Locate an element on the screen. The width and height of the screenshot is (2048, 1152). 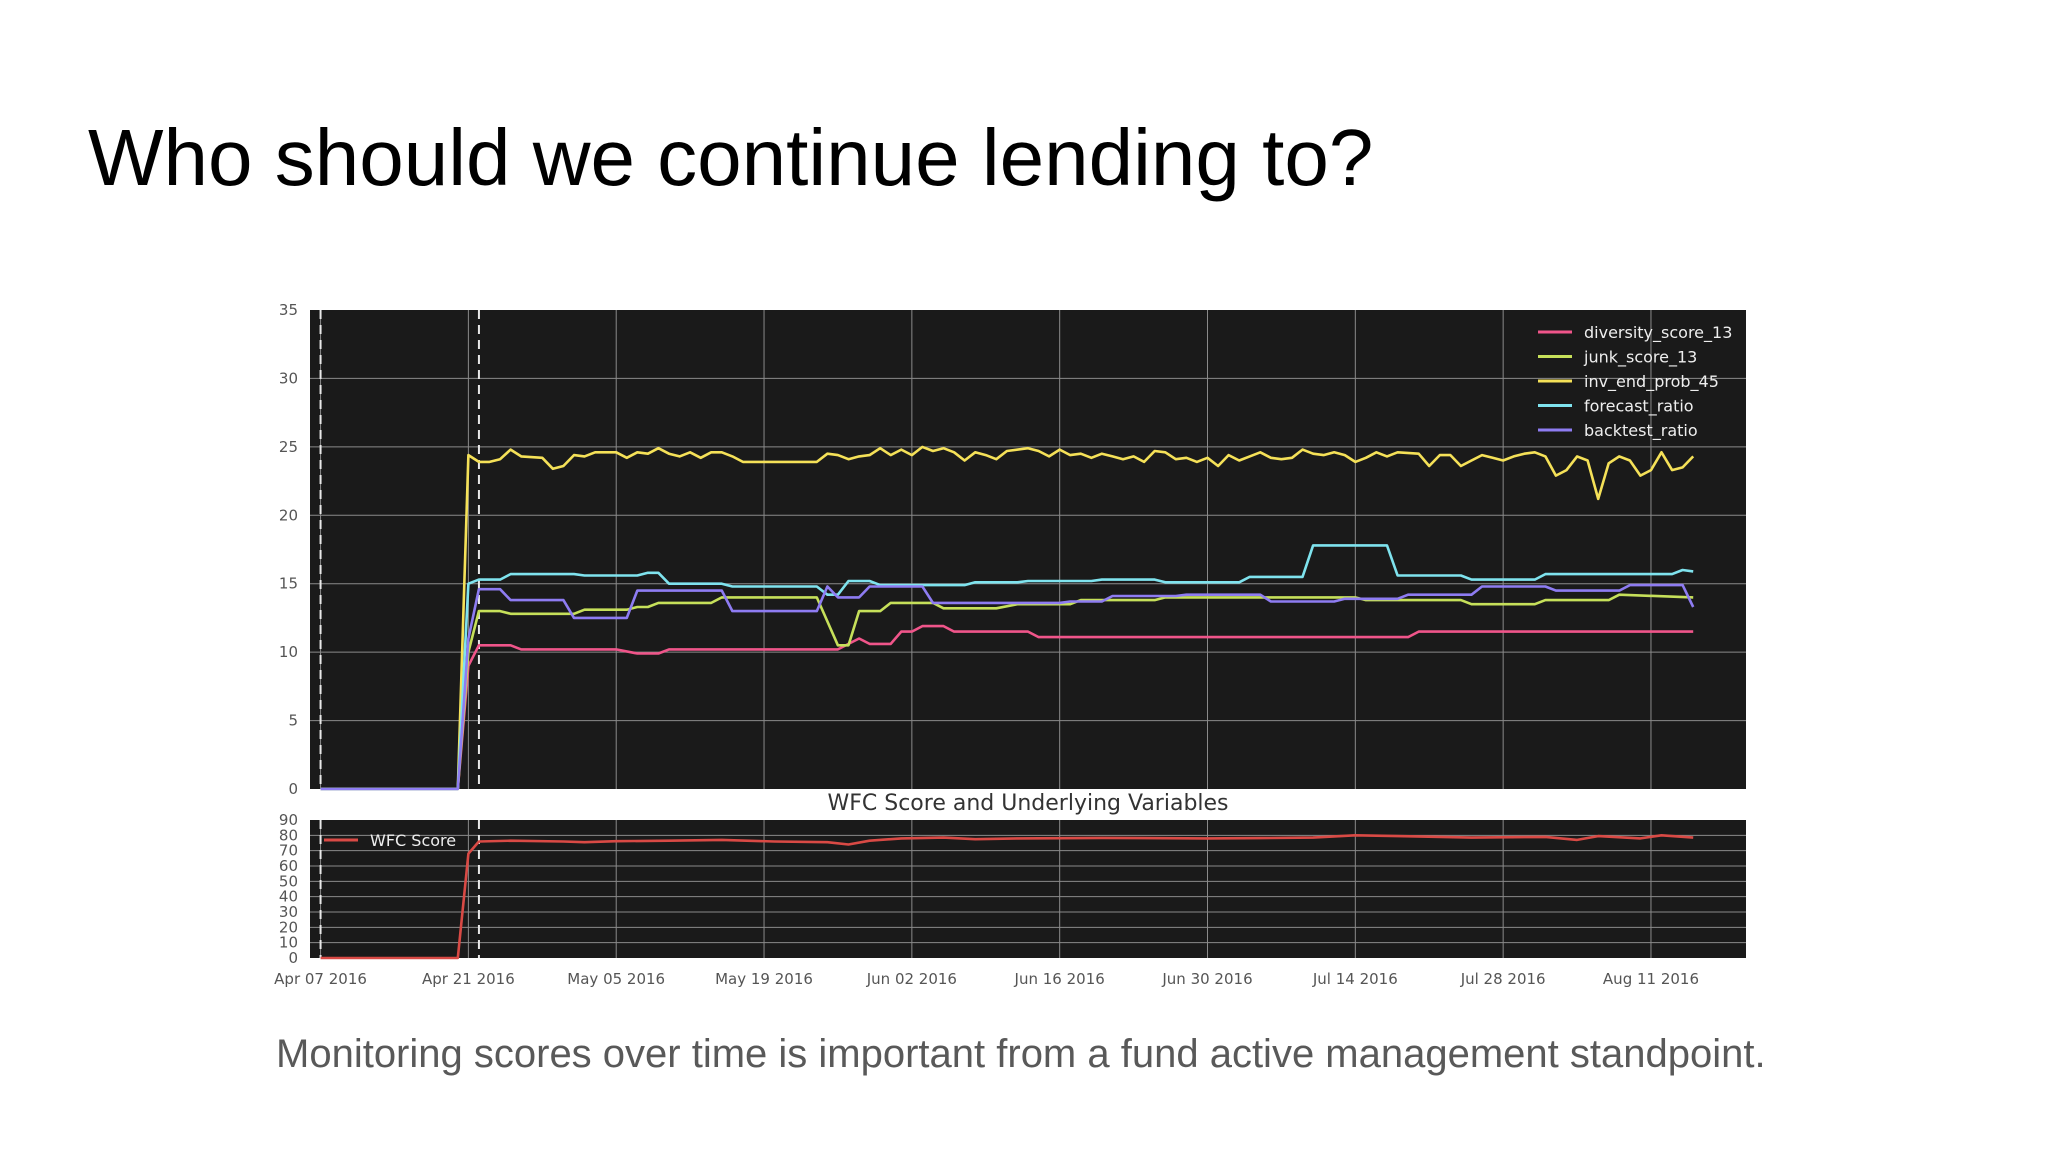
x-tick-label: May 05 2016 is located at coordinates (616, 979).